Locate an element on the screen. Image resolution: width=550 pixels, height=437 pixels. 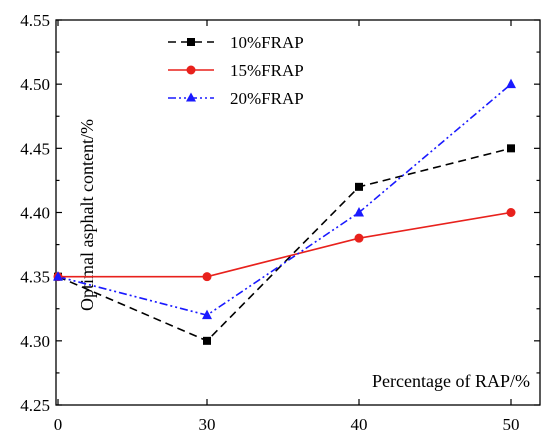
legend-marker-20frap is located at coordinates (191, 97).